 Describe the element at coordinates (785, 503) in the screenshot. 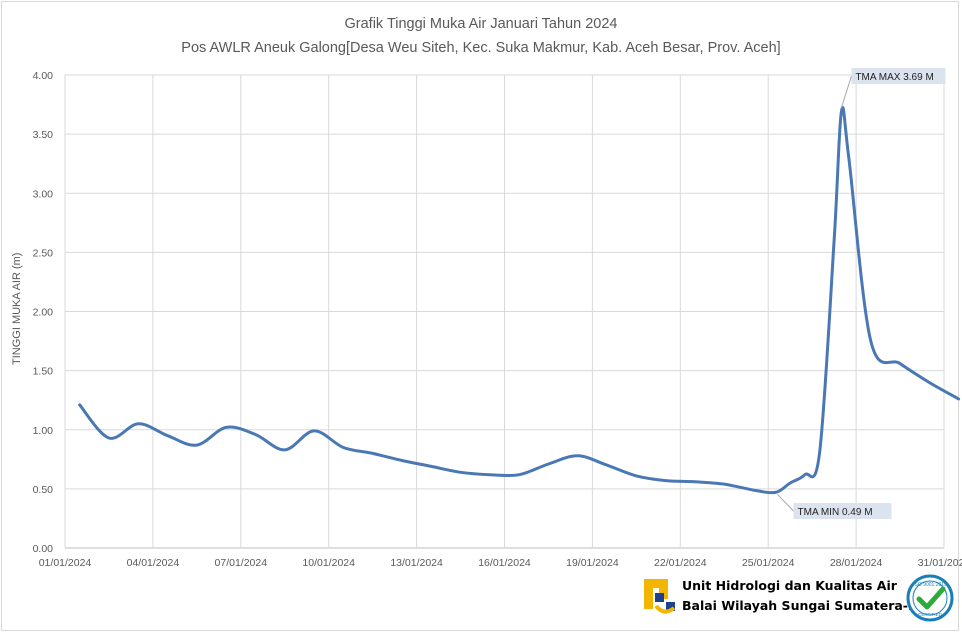

I see `annotation-leader-min` at that location.